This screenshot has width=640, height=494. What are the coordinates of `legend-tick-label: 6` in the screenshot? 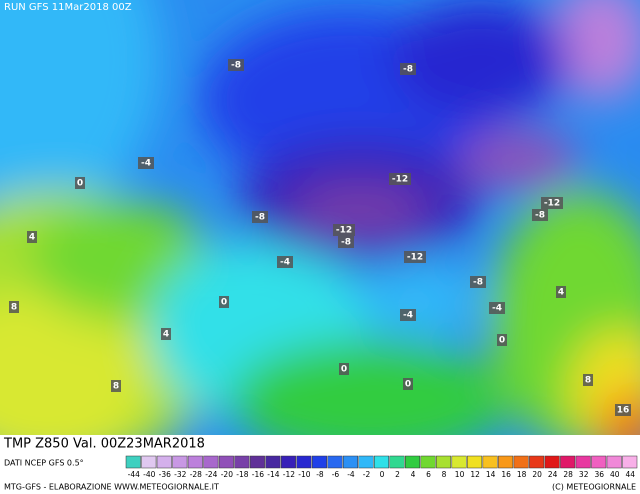 It's located at (428, 474).